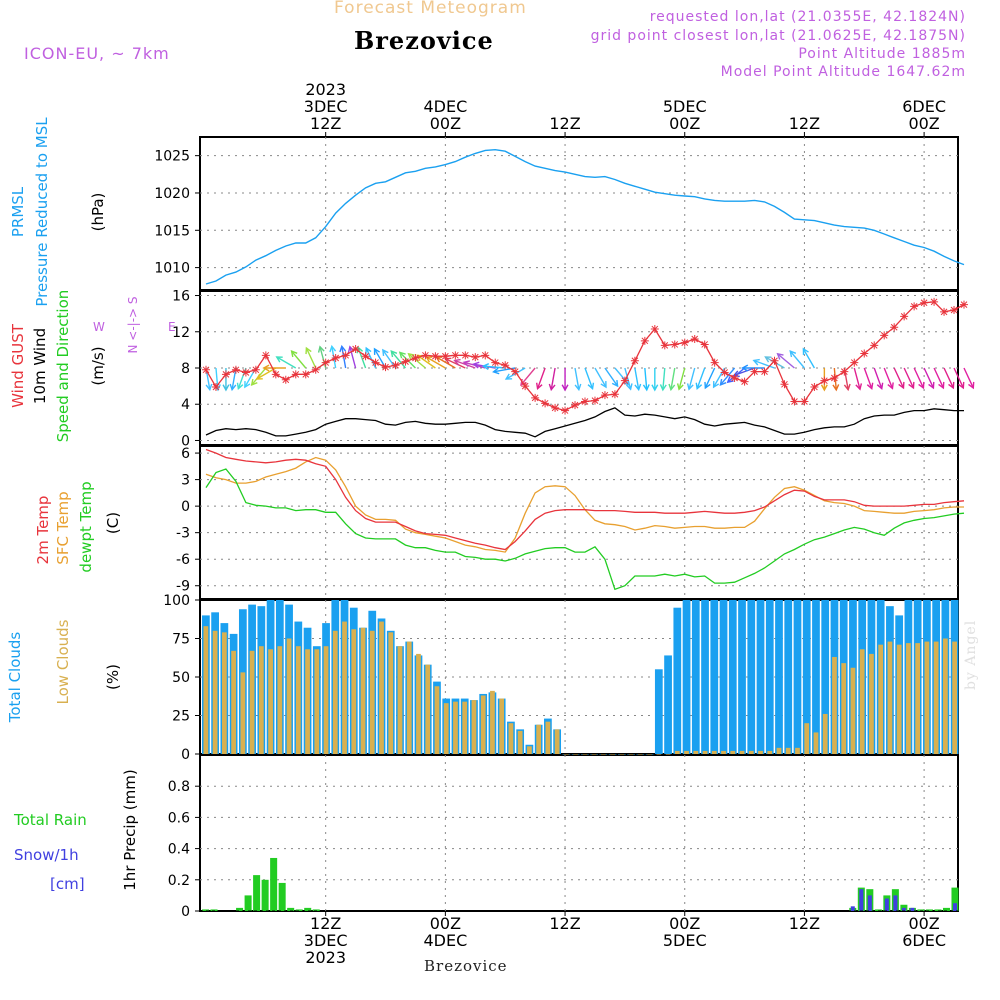  Describe the element at coordinates (584, 422) in the screenshot. I see `wind-speed-line` at that location.